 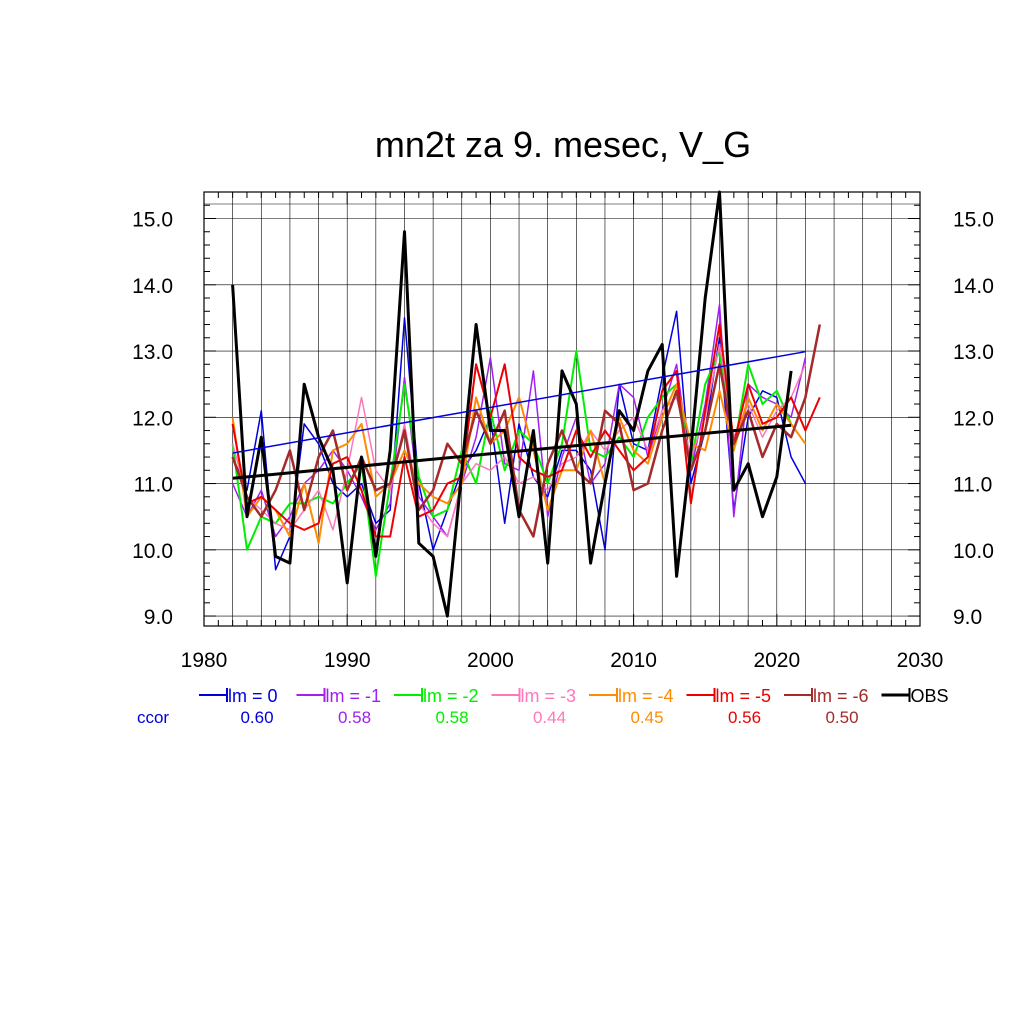 What do you see at coordinates (646, 717) in the screenshot?
I see `legend-ccor-4: 0.45` at bounding box center [646, 717].